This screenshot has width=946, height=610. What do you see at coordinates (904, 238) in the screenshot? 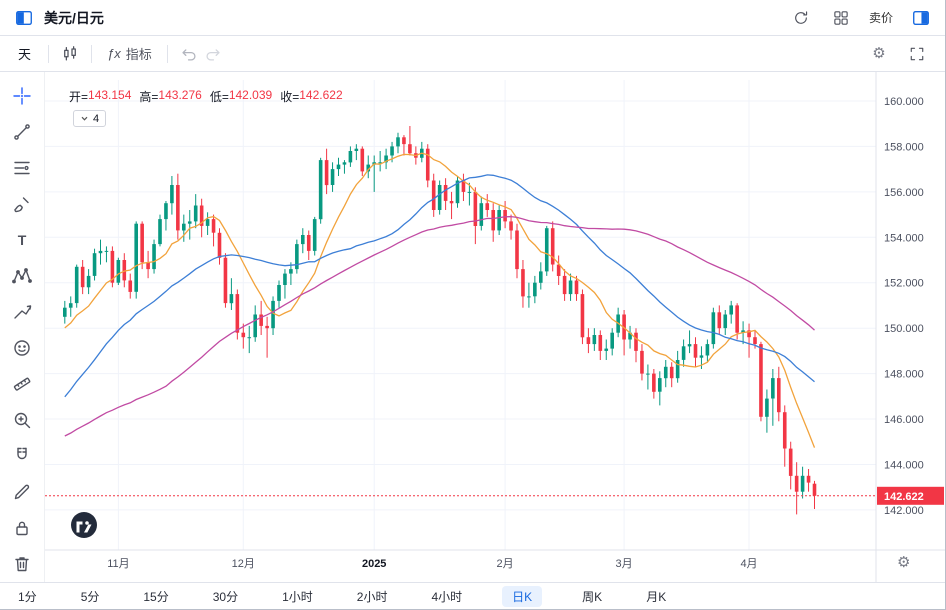
I see `svg-text: 154.000` at bounding box center [904, 238].